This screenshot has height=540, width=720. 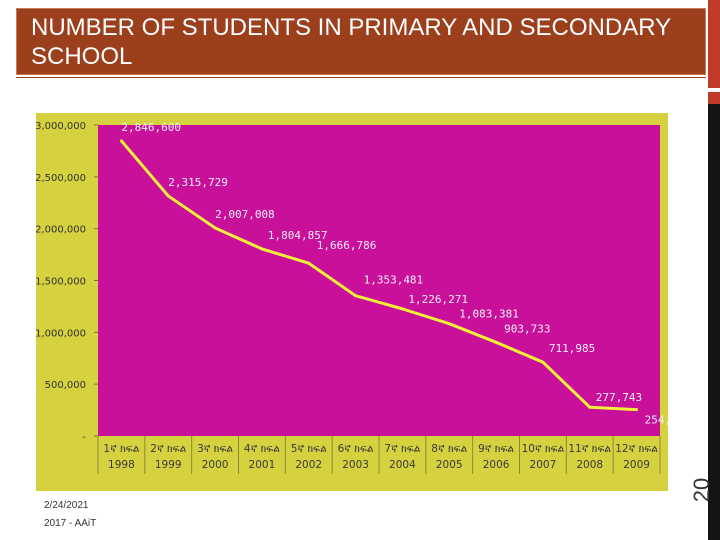 I want to click on data-label: 2,315,729, so click(x=198, y=182).